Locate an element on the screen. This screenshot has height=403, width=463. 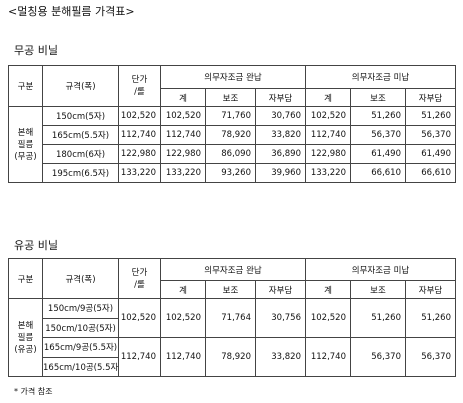
value-cell: 86,090 is located at coordinates (230, 154).